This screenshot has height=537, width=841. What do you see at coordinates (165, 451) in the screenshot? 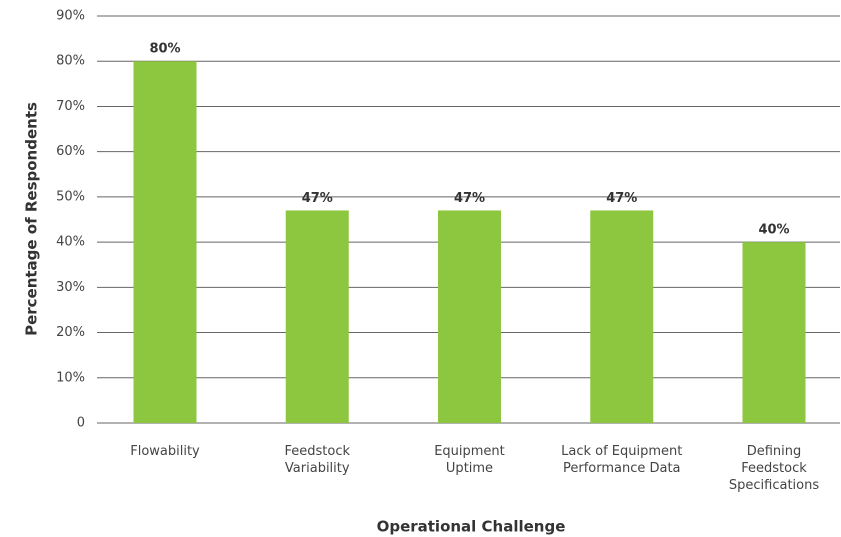
I see `x-tick-label: Flowability` at bounding box center [165, 451].